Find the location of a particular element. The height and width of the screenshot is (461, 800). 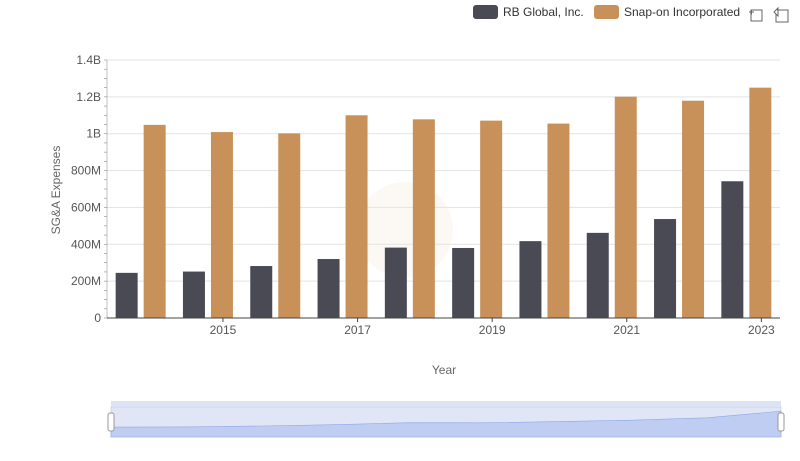

data-zoom-handle-left is located at coordinates (111, 422).